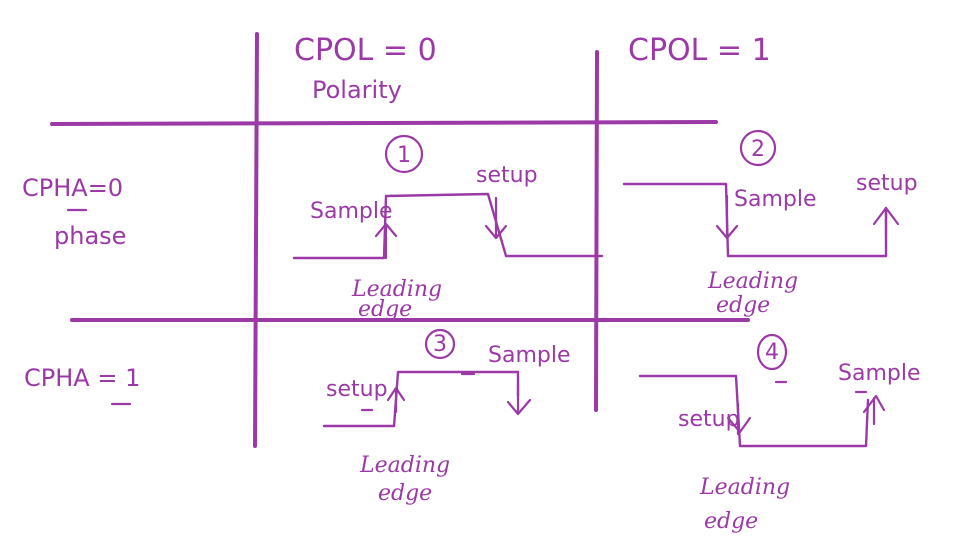 The width and height of the screenshot is (964, 544). I want to click on header-cpol-0: CPOL = 0, so click(365, 50).